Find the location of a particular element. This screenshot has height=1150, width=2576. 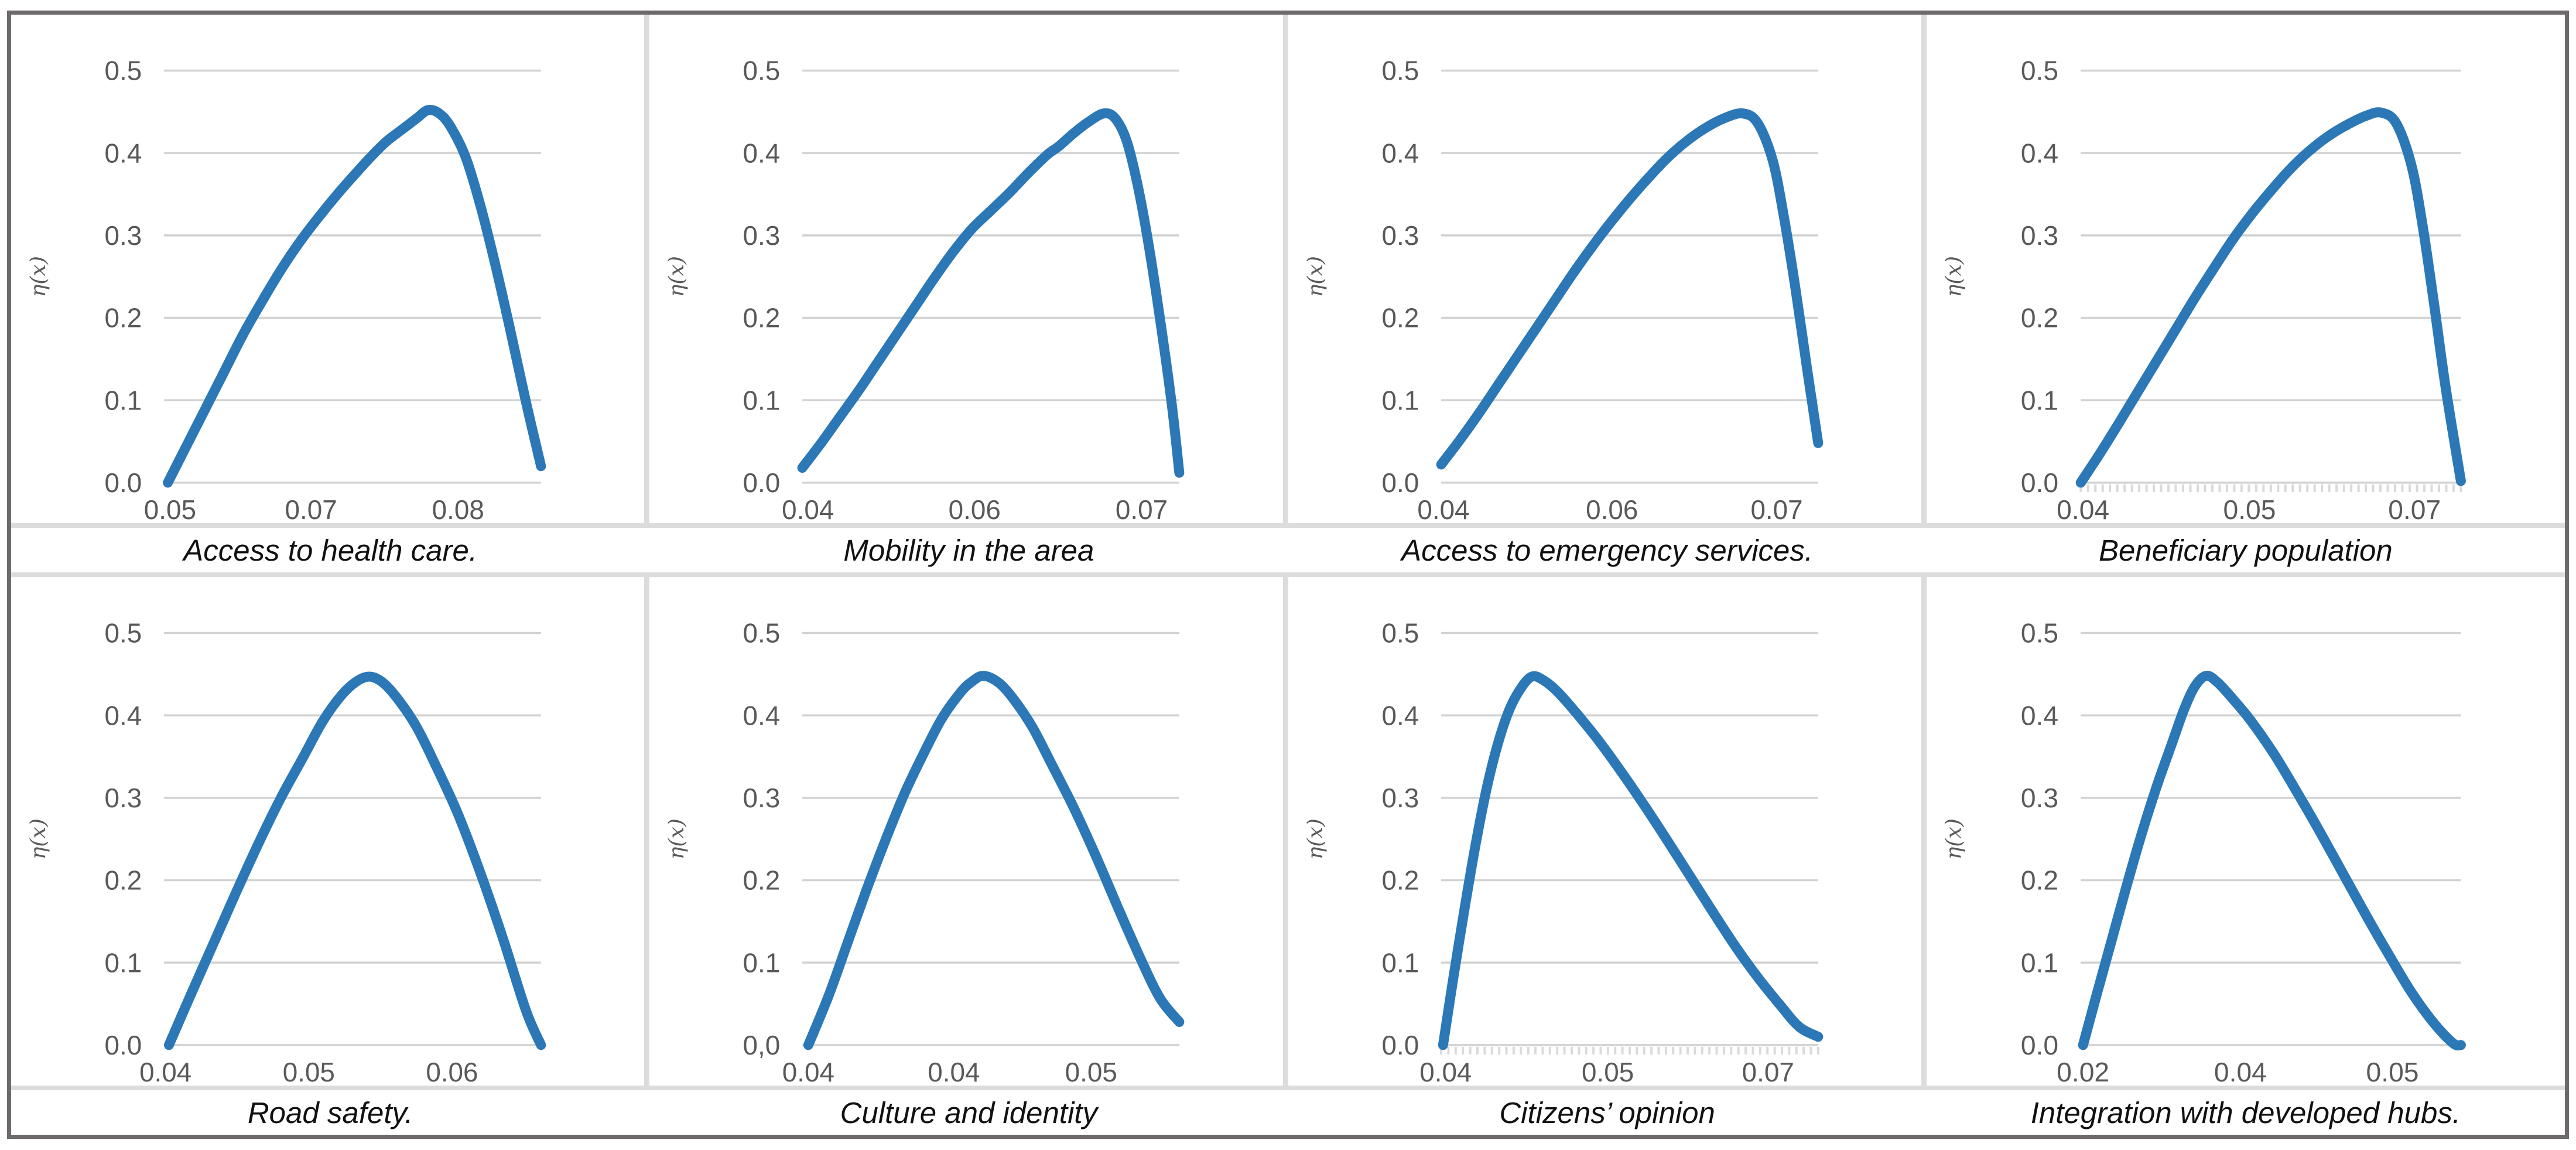

x-axis-tick-labels: 0.04 0.05 0.07 is located at coordinates (2249, 509).